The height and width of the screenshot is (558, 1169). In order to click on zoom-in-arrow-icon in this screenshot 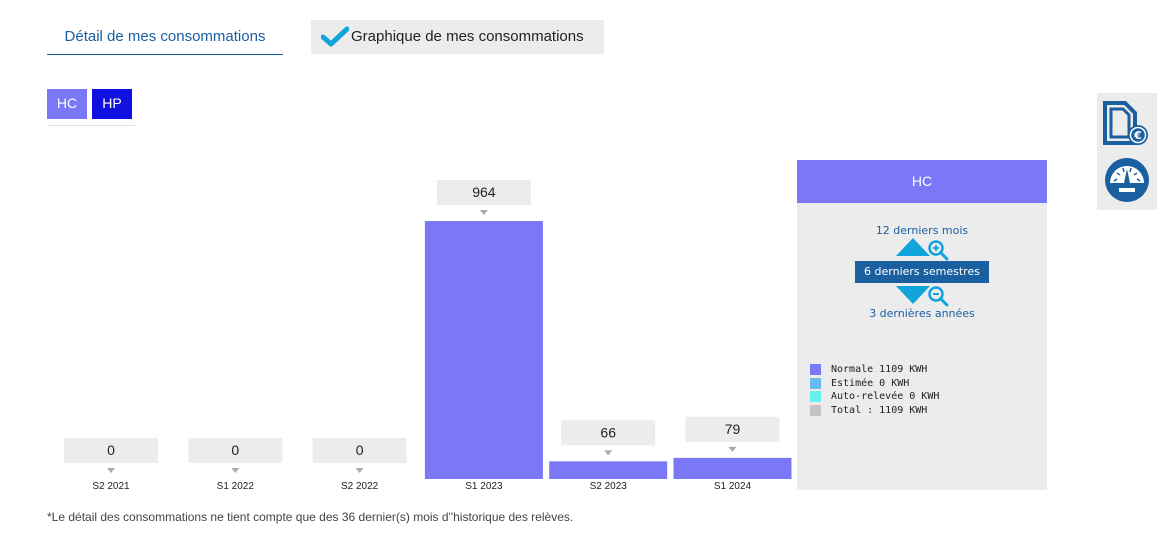, I will do `click(913, 247)`.